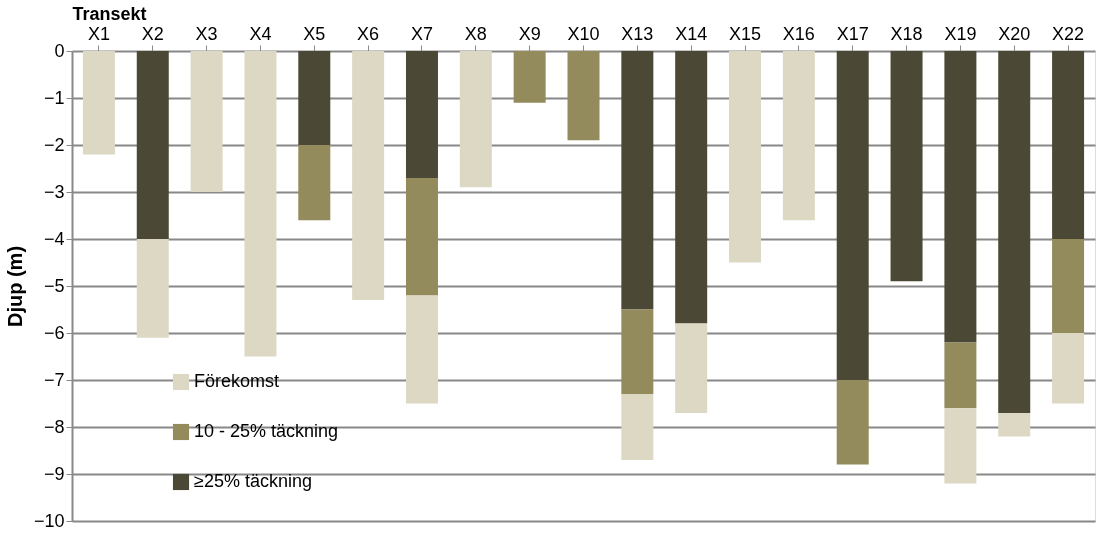 Image resolution: width=1110 pixels, height=542 pixels. I want to click on x-tick-label: X6, so click(368, 33).